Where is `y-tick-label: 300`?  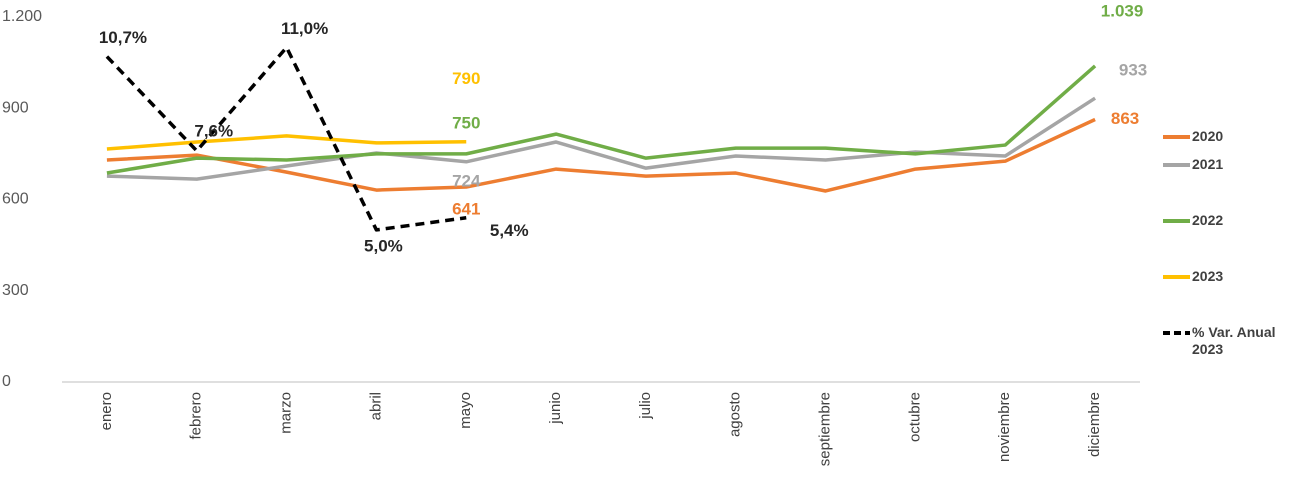
y-tick-label: 300 is located at coordinates (15, 290).